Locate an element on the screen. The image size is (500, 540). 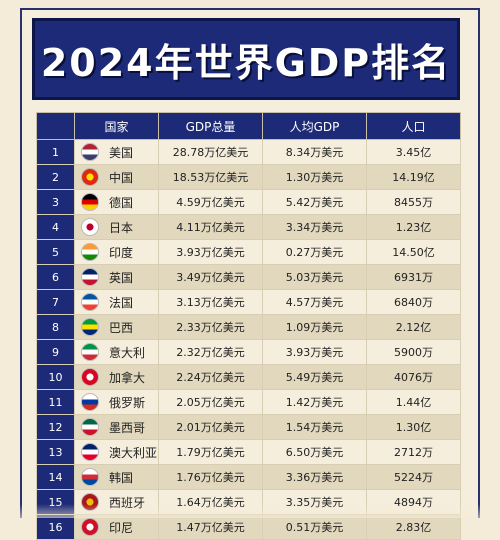
table-row: 8 巴西 2.33万亿美元 1.09万美元 2.12亿 is located at coordinates (248, 327).